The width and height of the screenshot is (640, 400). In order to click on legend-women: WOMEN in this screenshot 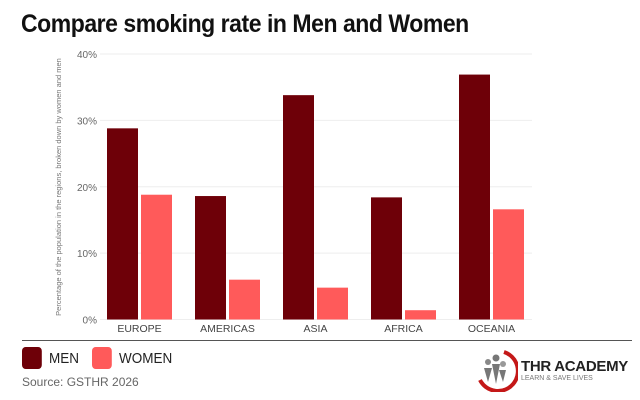, I will do `click(132, 358)`.